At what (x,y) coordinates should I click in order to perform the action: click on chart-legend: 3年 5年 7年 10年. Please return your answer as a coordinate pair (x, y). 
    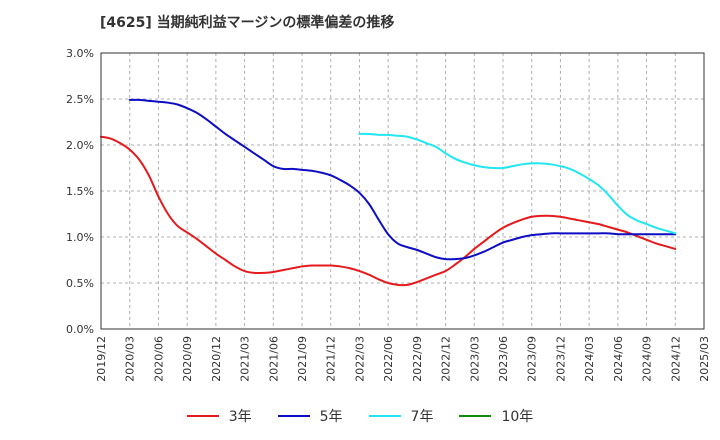
    Looking at the image, I should click on (360, 416).